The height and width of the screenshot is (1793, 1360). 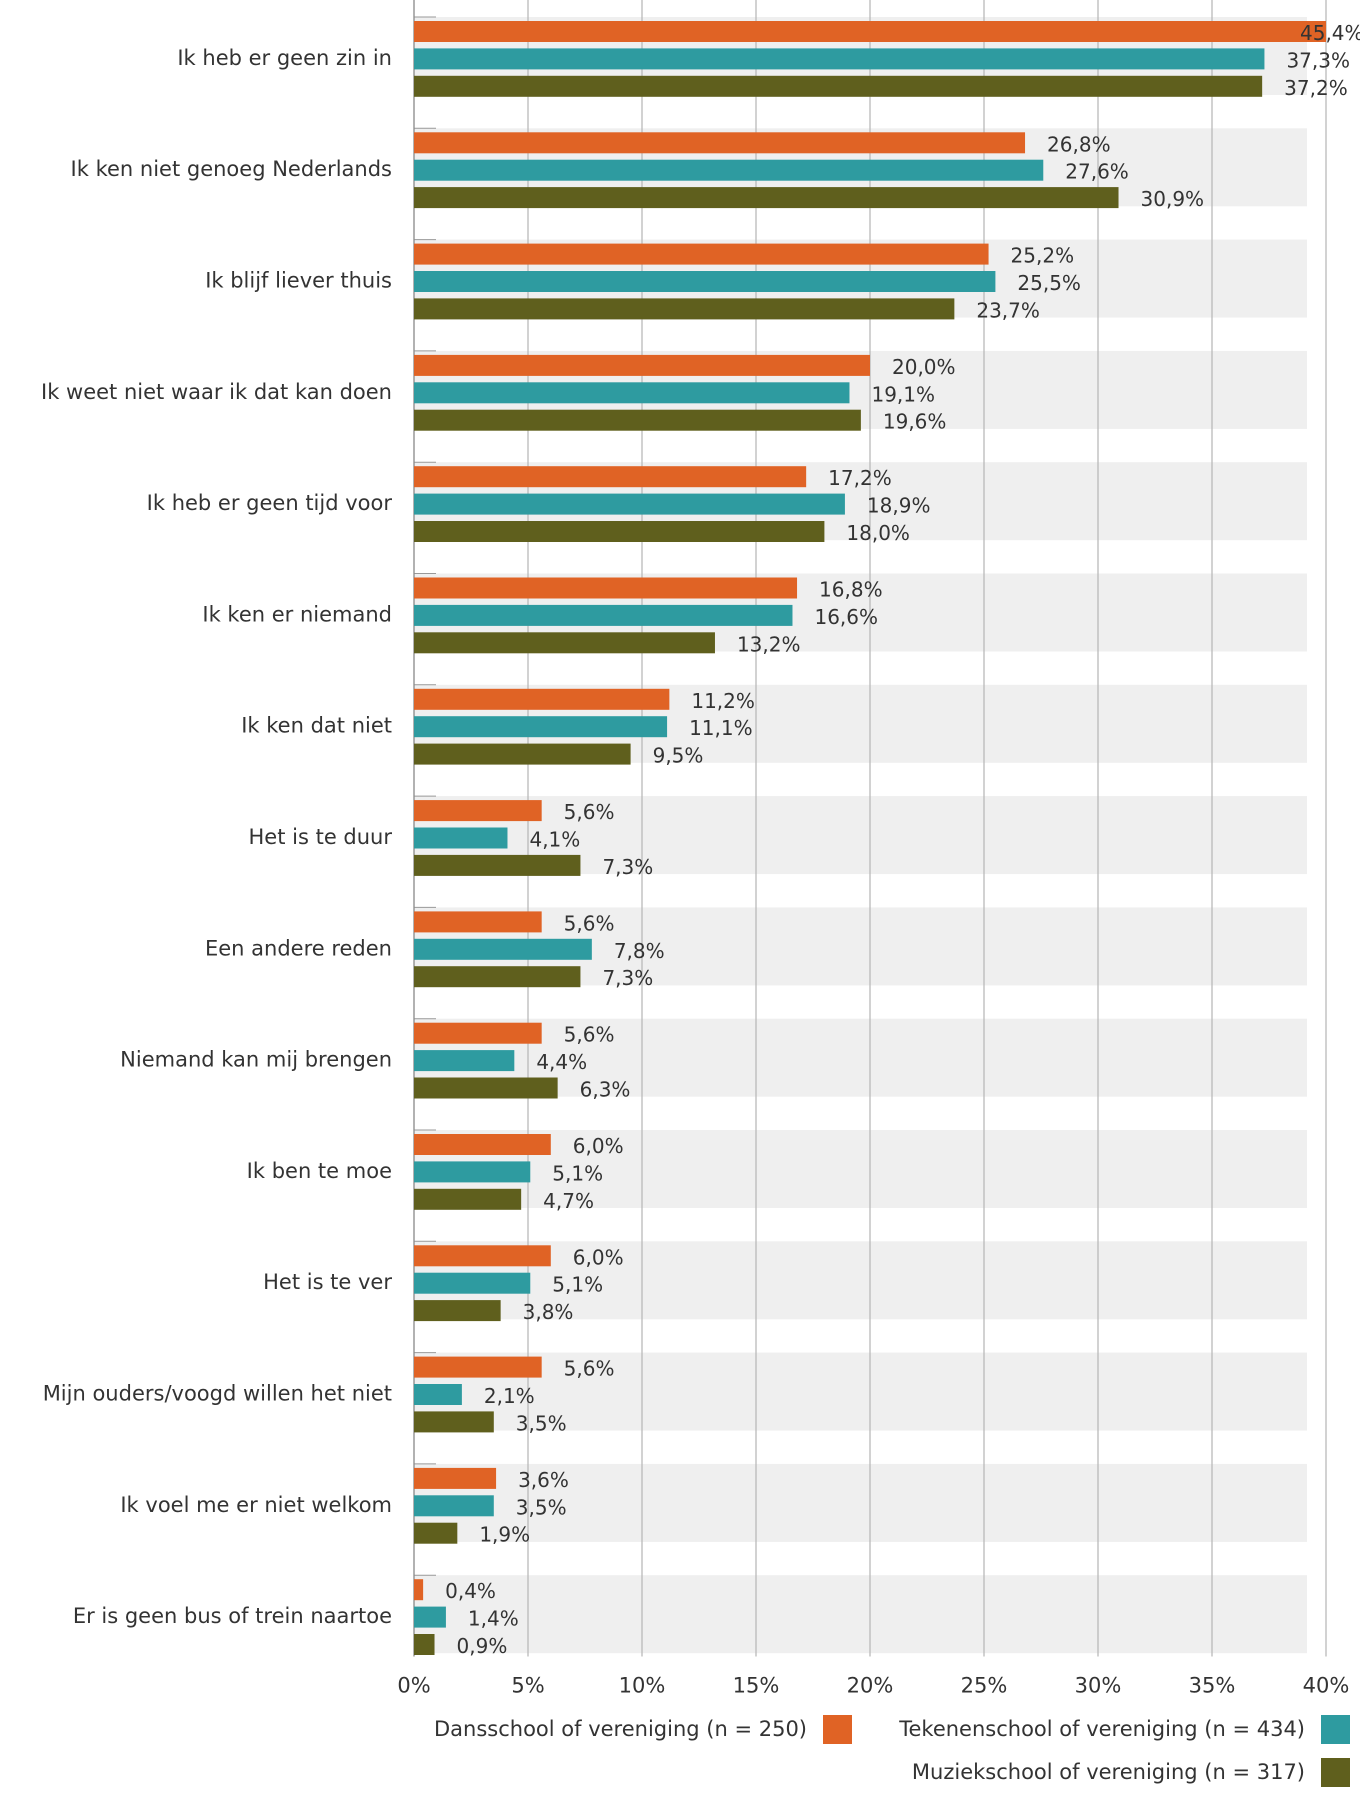 I want to click on value-label: 4,7%, so click(x=568, y=1201).